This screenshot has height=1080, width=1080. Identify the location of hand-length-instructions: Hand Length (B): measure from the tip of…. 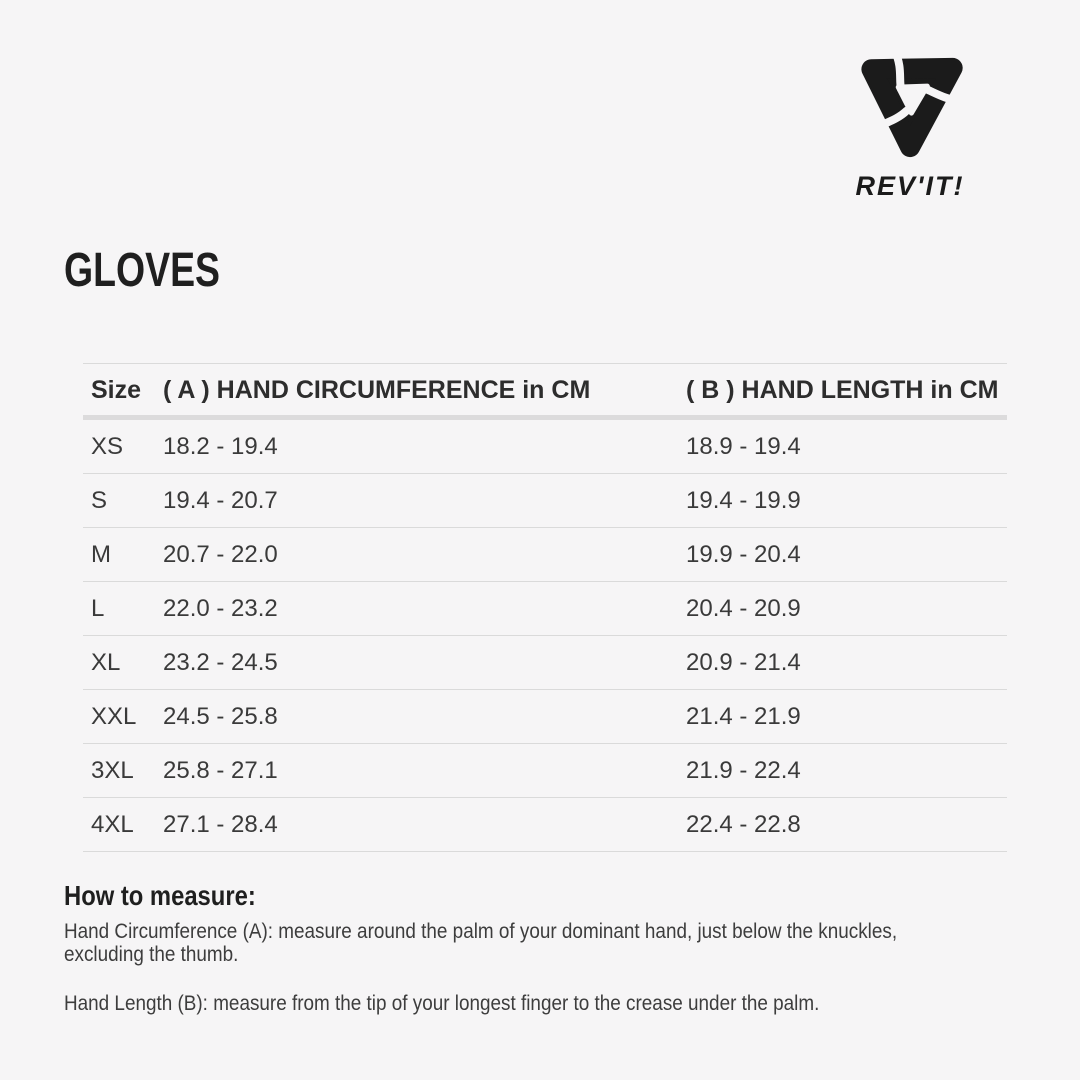
(442, 1003).